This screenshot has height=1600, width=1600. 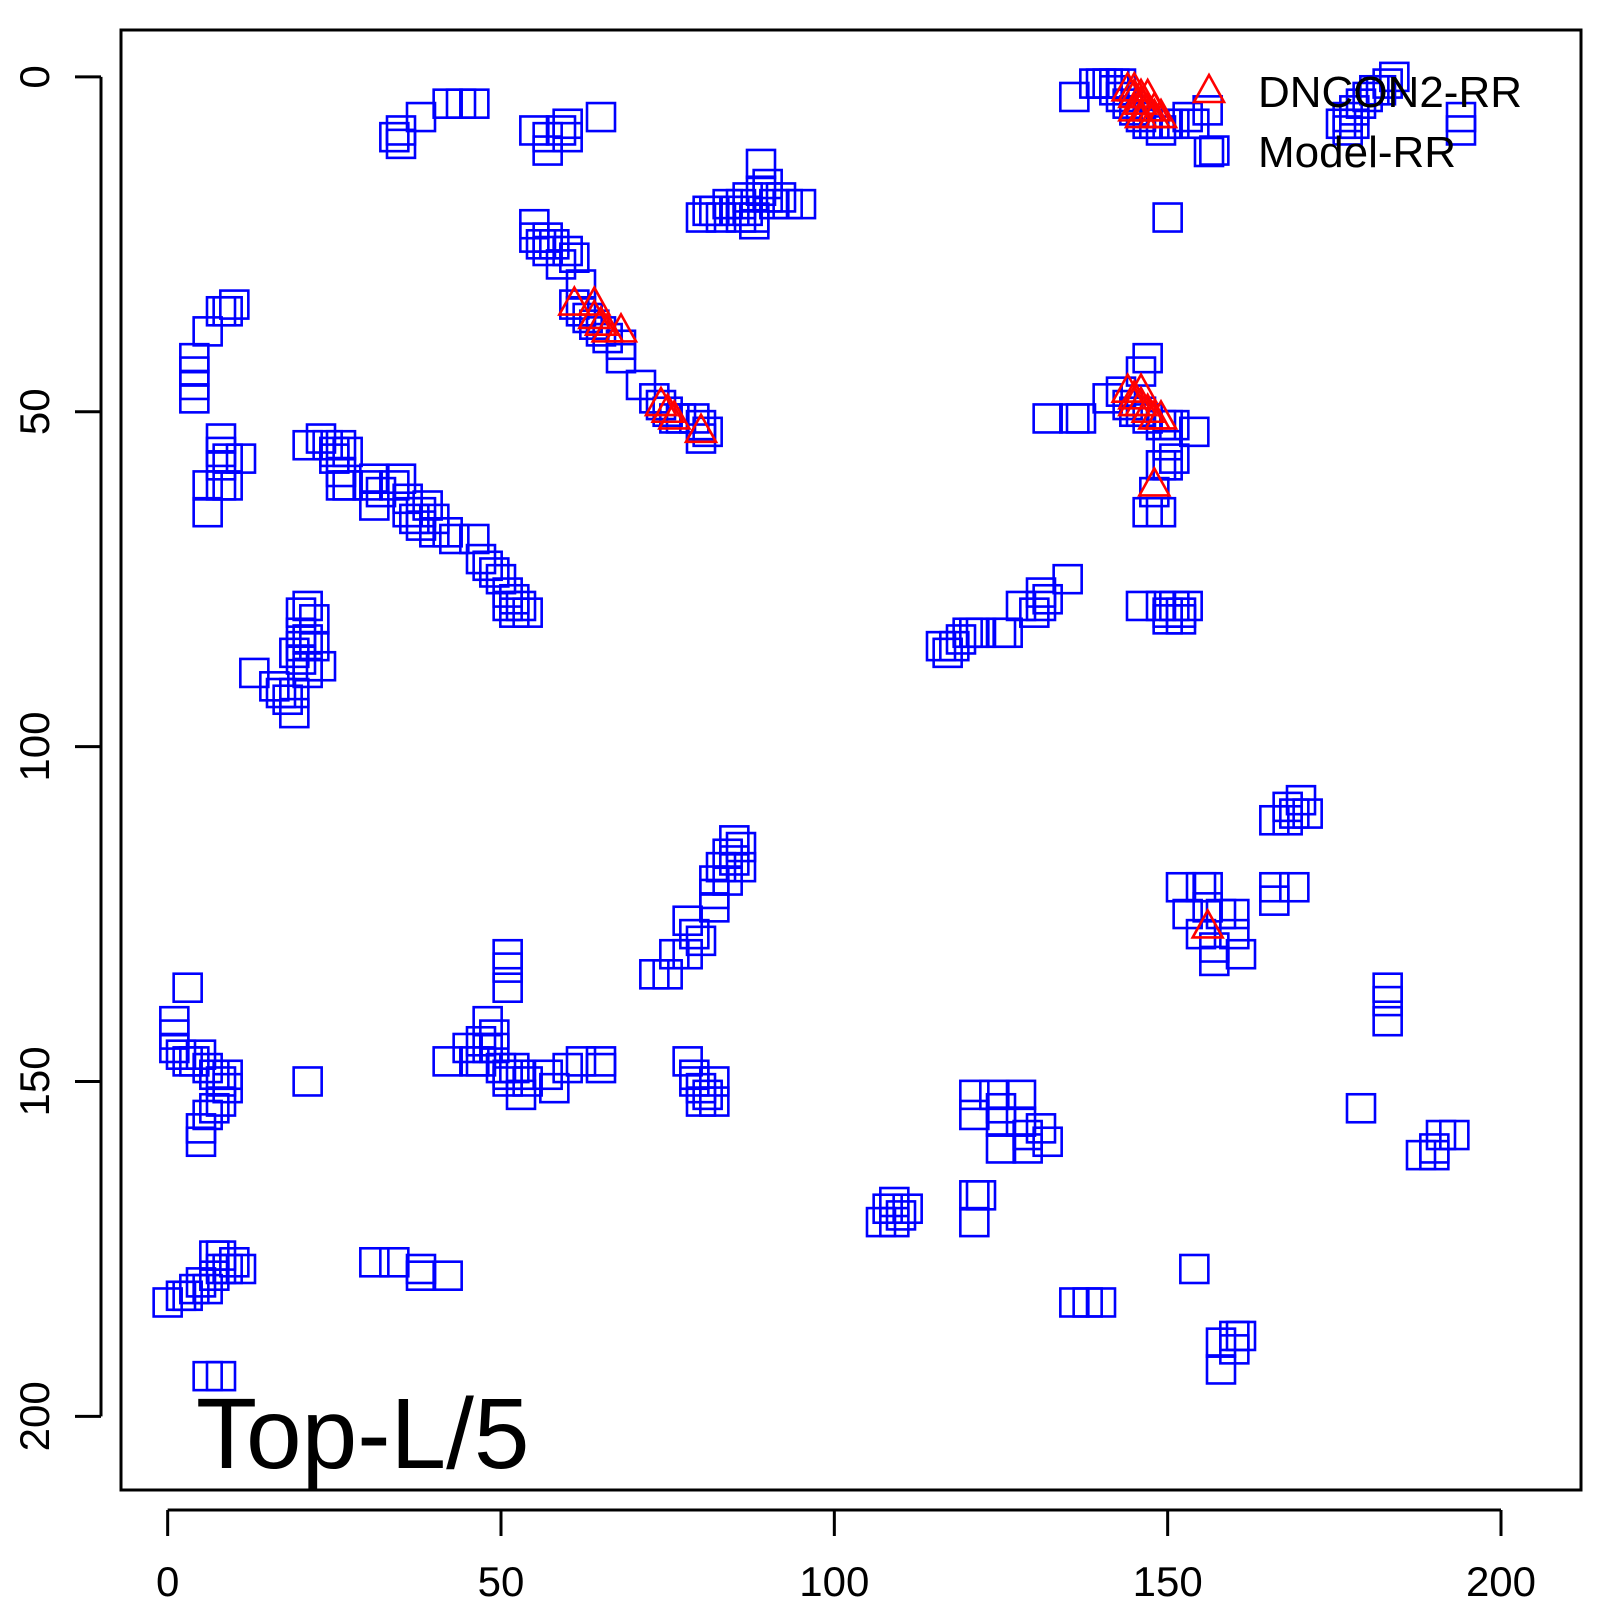 What do you see at coordinates (1209, 152) in the screenshot?
I see `legend-square-icon` at bounding box center [1209, 152].